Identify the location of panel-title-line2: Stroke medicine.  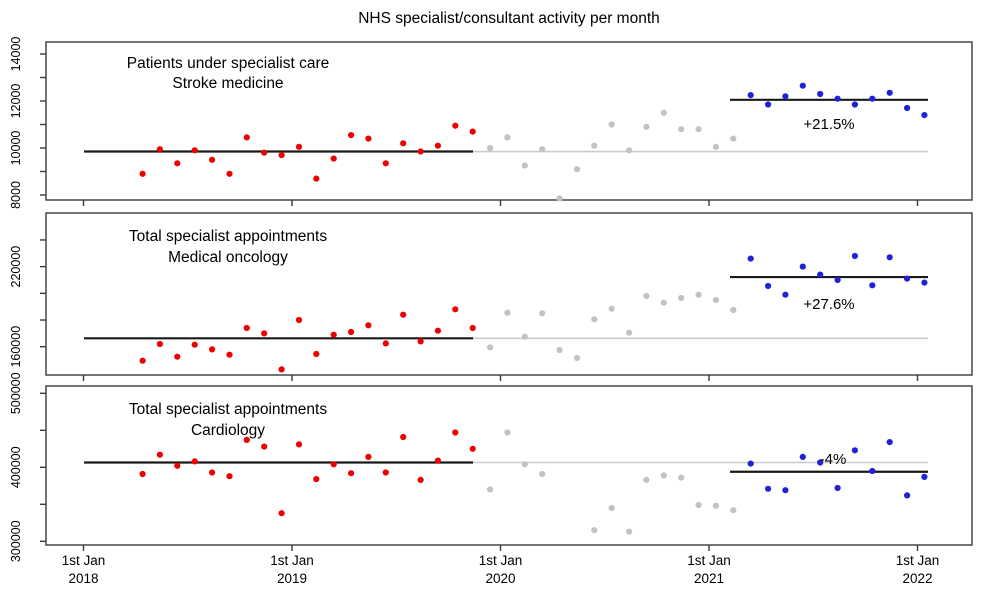
(227, 83).